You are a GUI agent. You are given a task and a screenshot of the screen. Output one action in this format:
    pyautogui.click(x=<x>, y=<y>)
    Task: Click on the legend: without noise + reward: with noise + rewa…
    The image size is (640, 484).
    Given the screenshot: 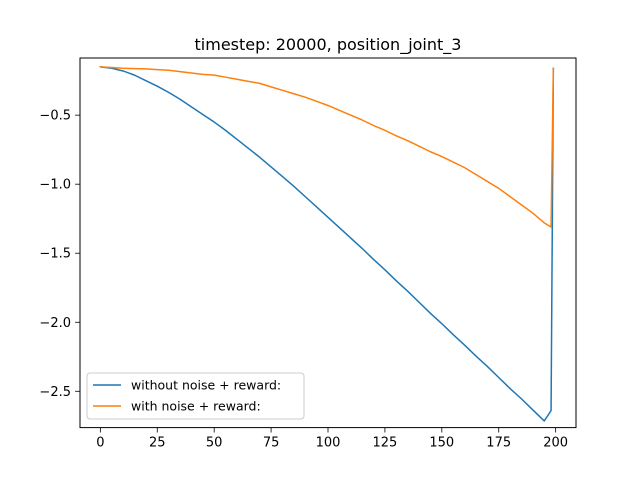 What is the action you would take?
    pyautogui.click(x=195, y=396)
    